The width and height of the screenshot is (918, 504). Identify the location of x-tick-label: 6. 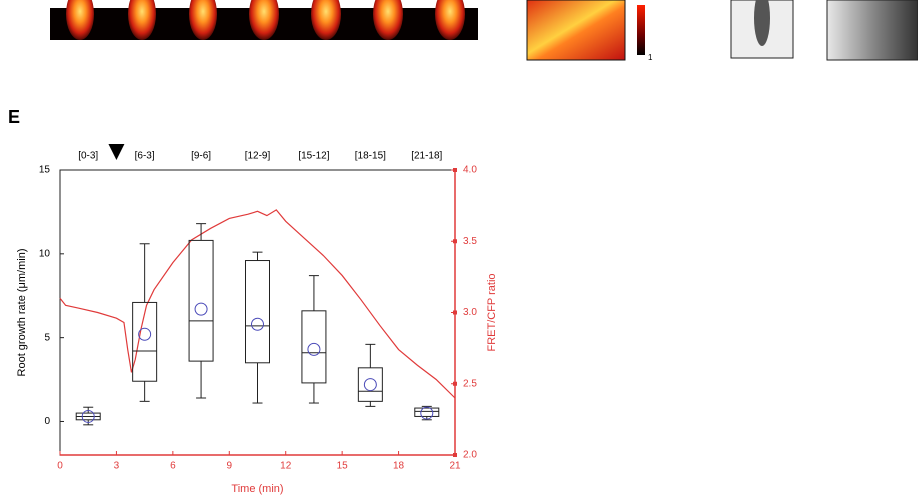
(173, 466).